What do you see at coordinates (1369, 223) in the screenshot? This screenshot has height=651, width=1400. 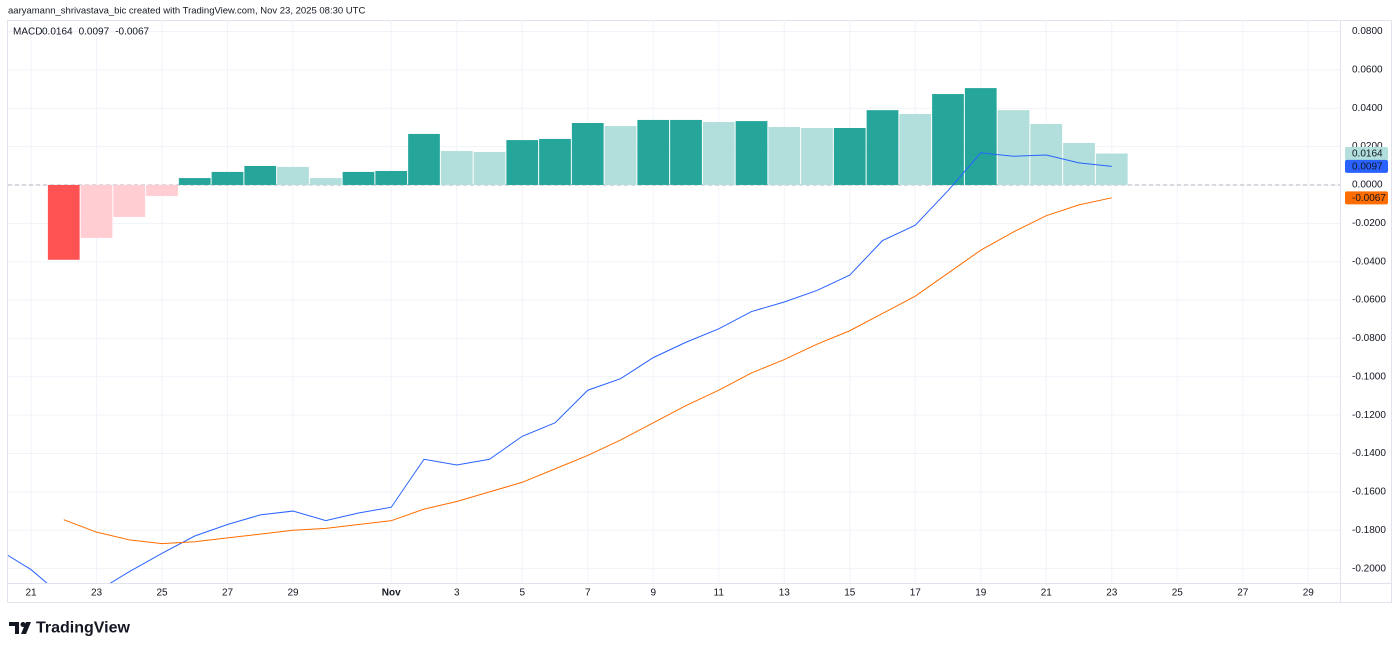 I see `y-tick-label: -0.0200` at bounding box center [1369, 223].